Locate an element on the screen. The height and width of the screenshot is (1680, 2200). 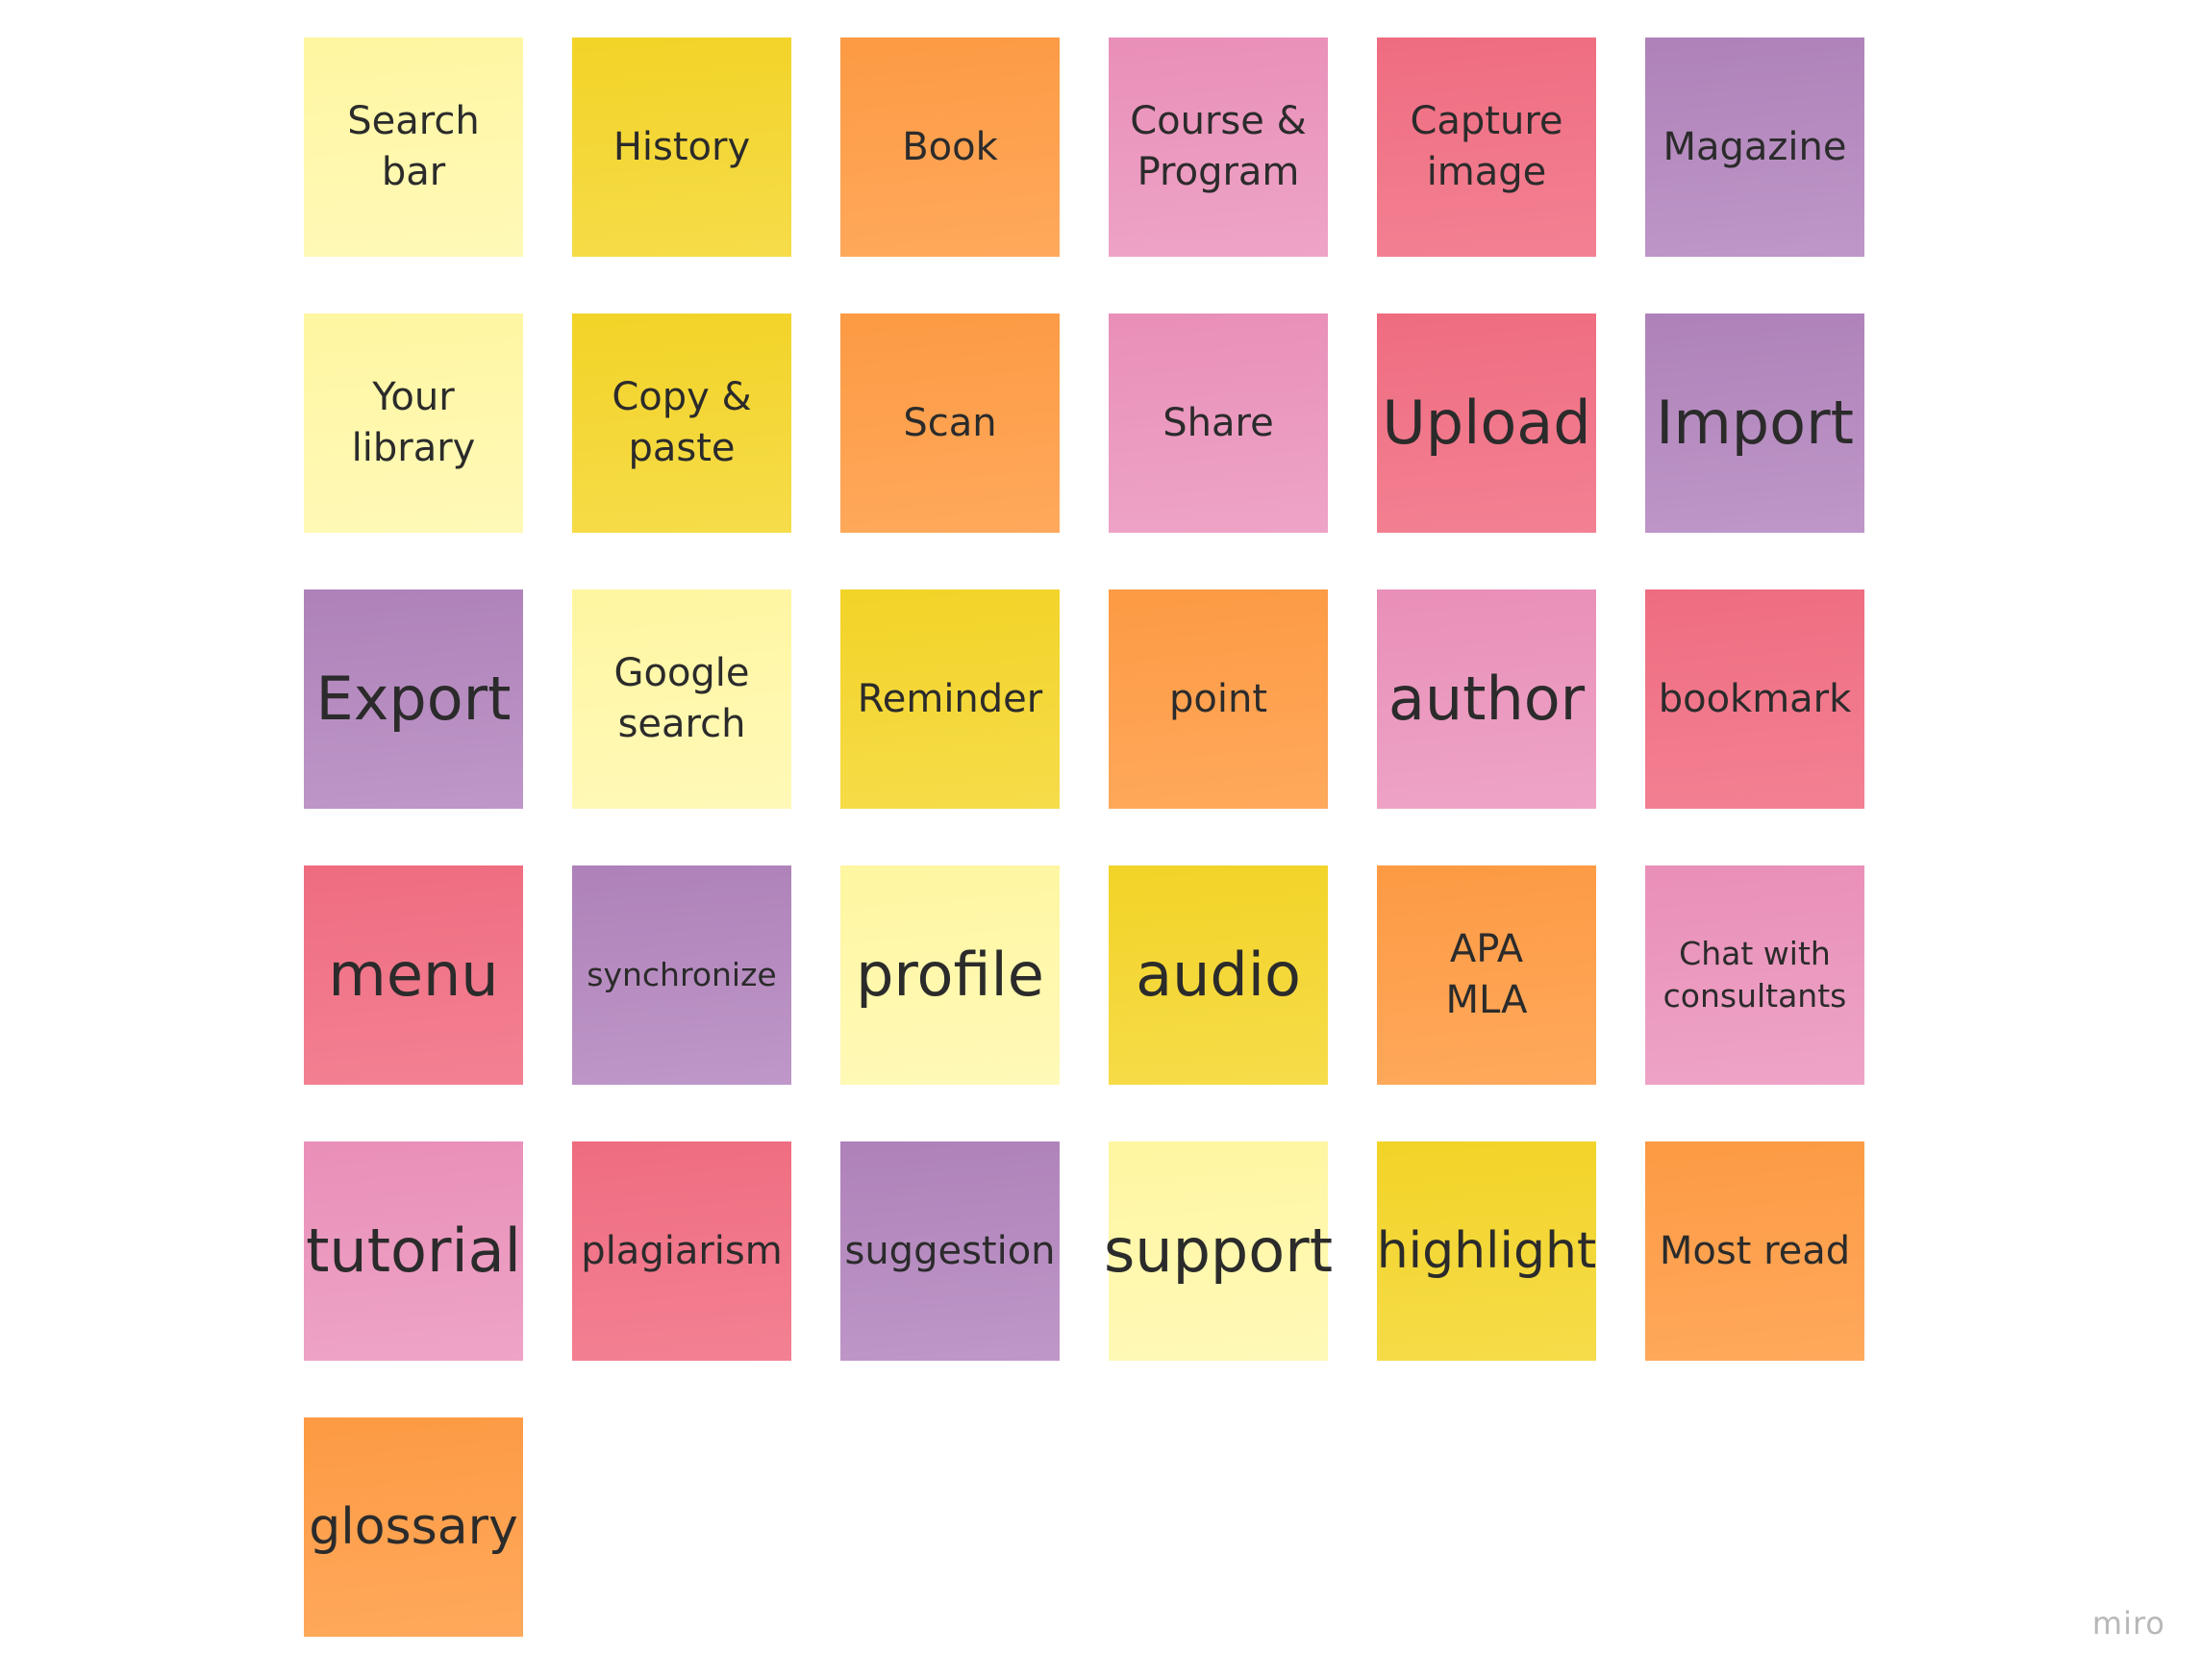
sticky-note-google-search: Google search is located at coordinates (681, 702).